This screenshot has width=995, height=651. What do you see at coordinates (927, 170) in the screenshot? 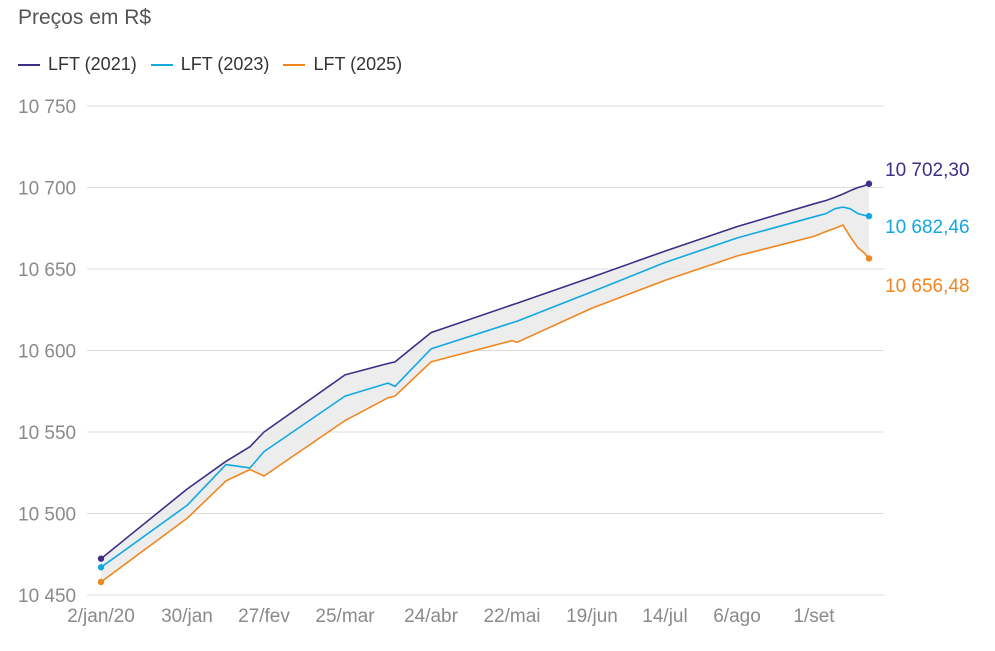
I see `end-value-label-lft-2021: 10 702,30` at bounding box center [927, 170].